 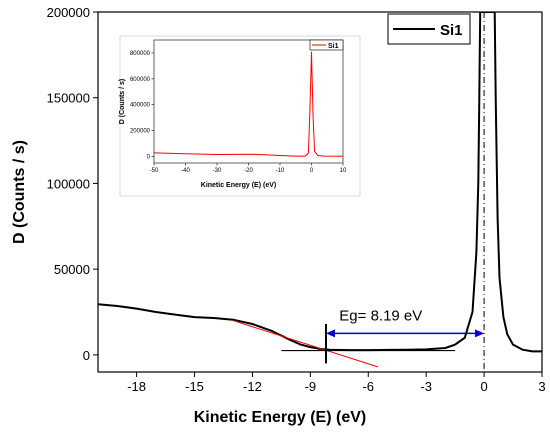 I want to click on x-tick-label: -15, so click(x=194, y=386).